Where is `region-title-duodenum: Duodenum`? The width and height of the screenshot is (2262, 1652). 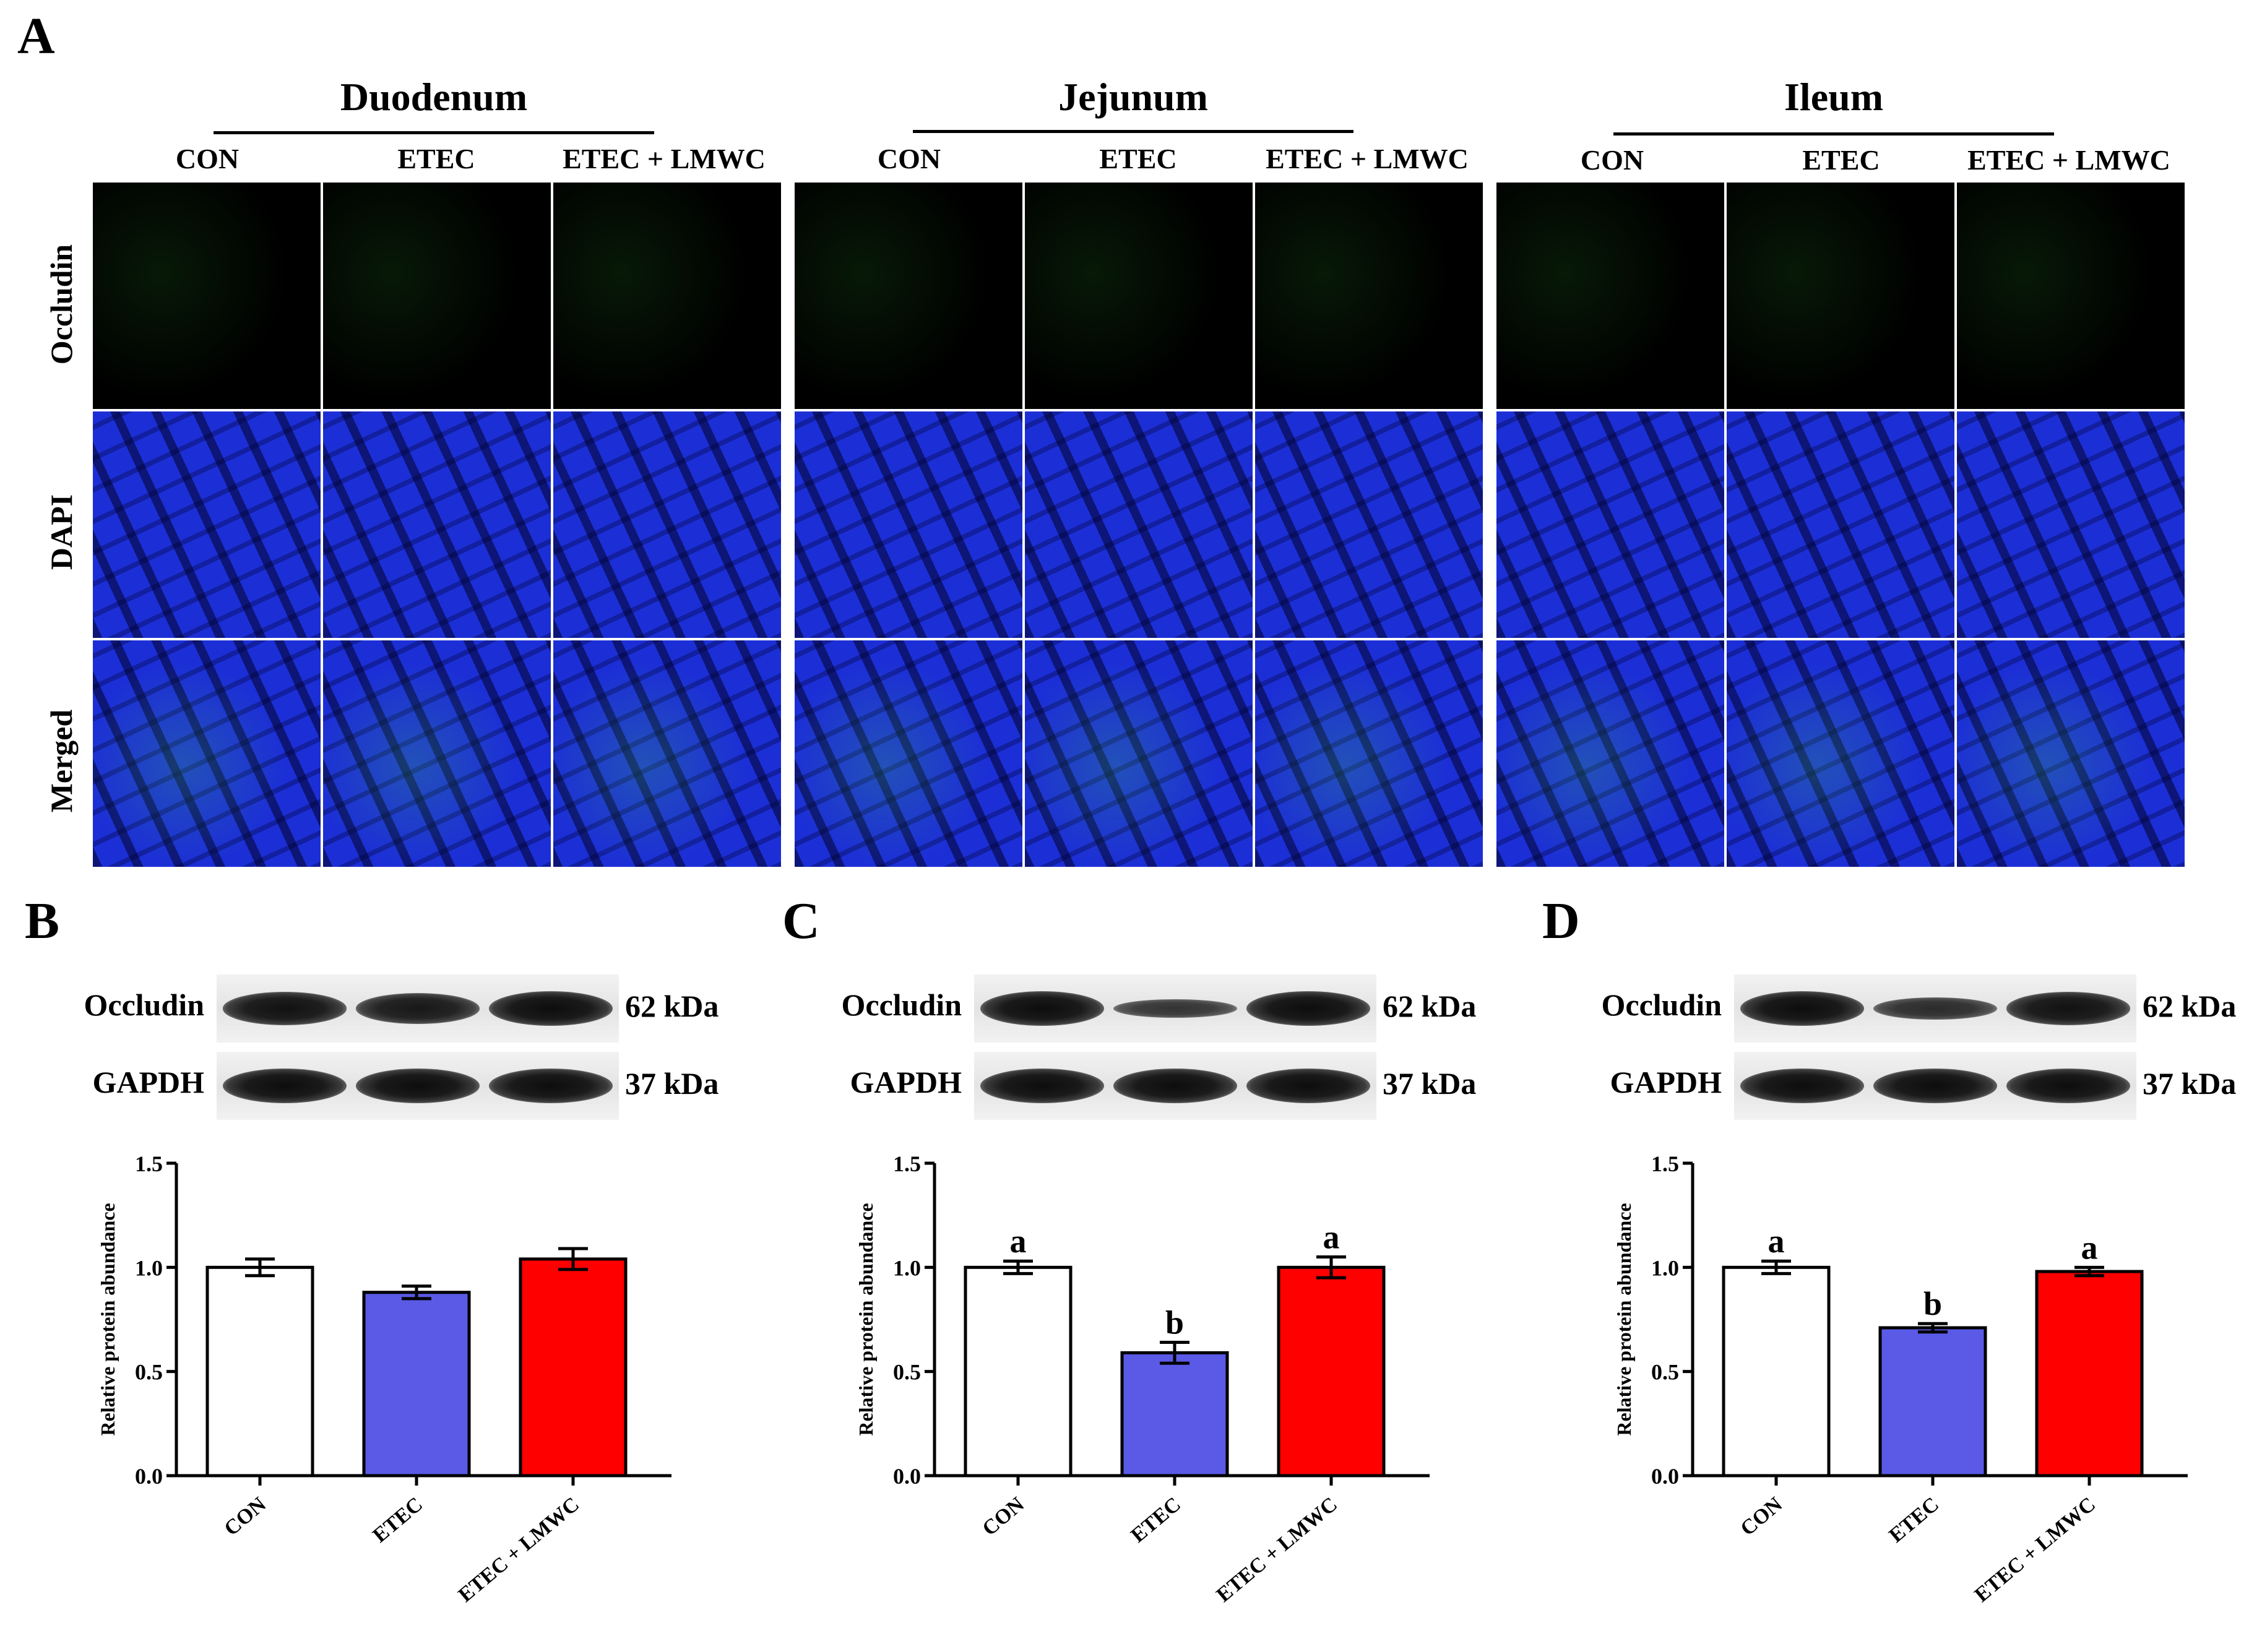 region-title-duodenum: Duodenum is located at coordinates (434, 97).